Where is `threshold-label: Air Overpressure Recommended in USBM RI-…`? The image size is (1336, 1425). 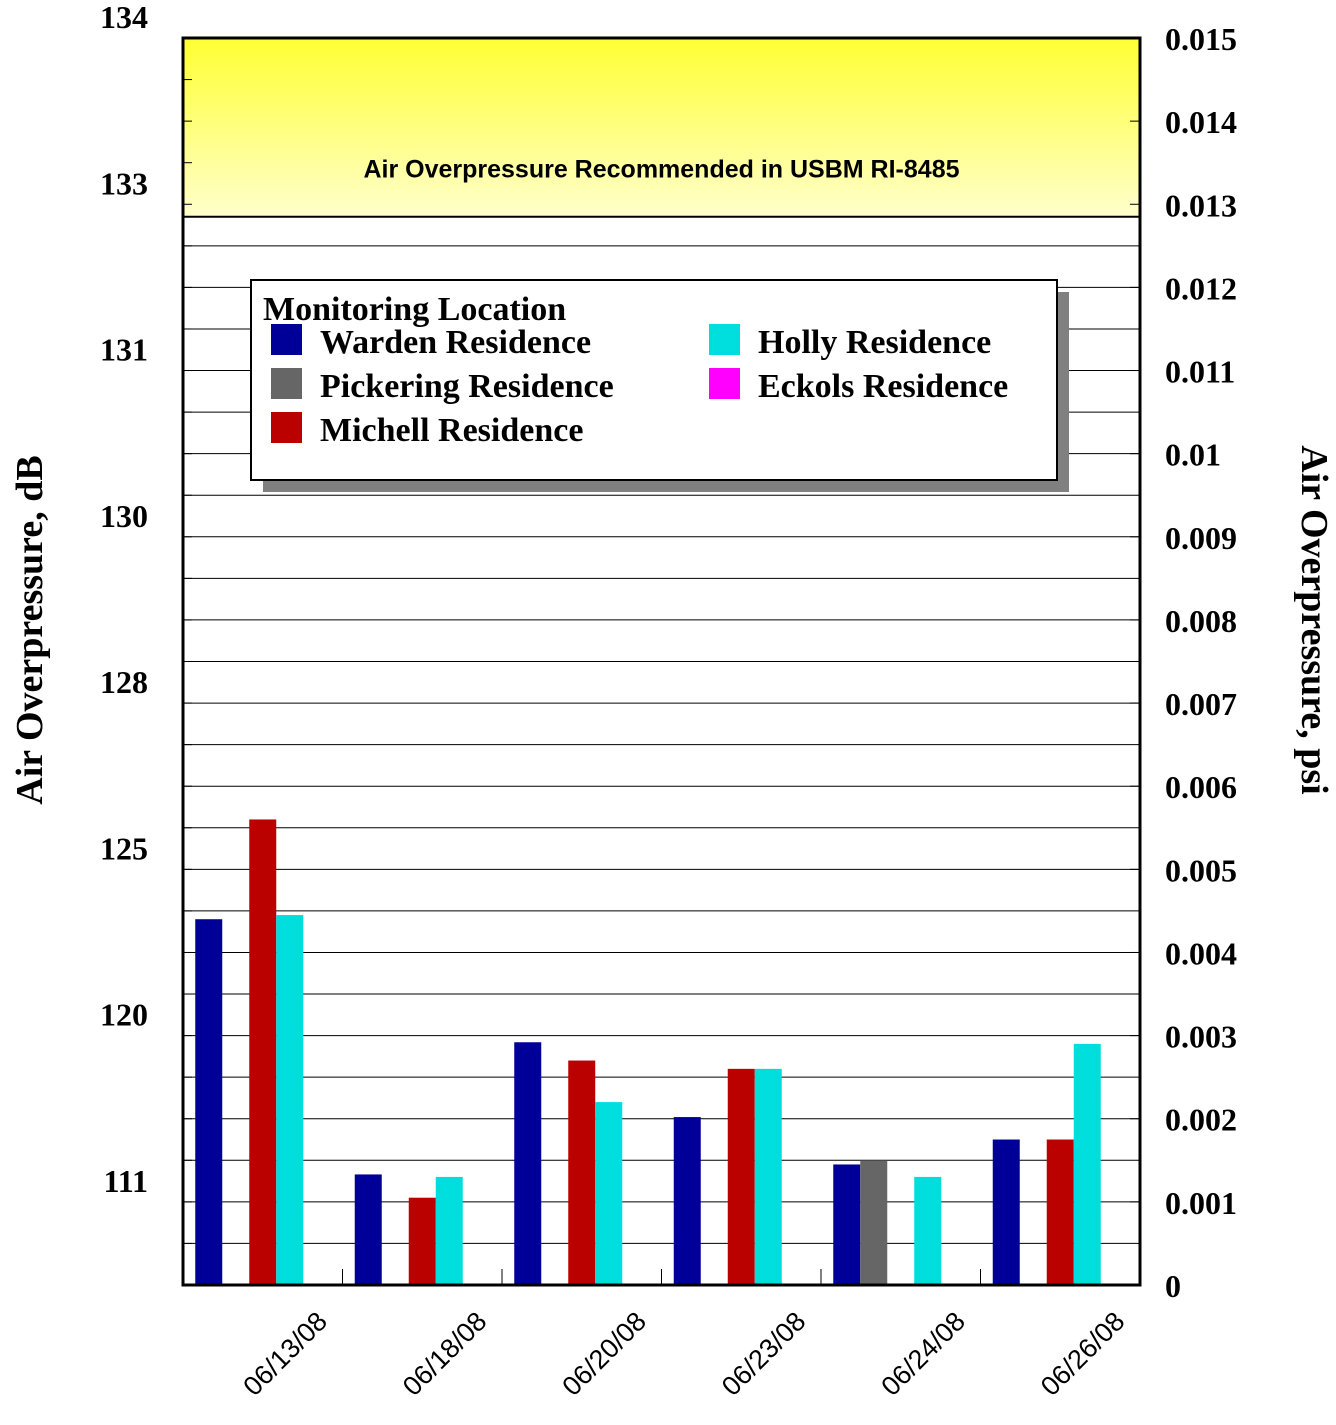
threshold-label: Air Overpressure Recommended in USBM RI-… is located at coordinates (661, 169).